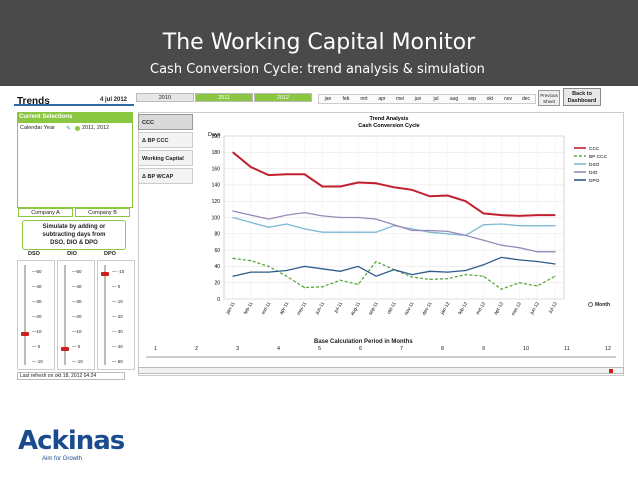 The width and height of the screenshot is (638, 479). Describe the element at coordinates (165, 97) in the screenshot. I see `year-2010-button: 2010` at that location.